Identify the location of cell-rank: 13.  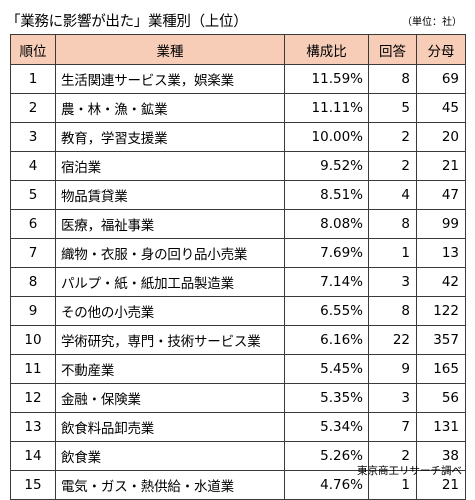
(33, 427).